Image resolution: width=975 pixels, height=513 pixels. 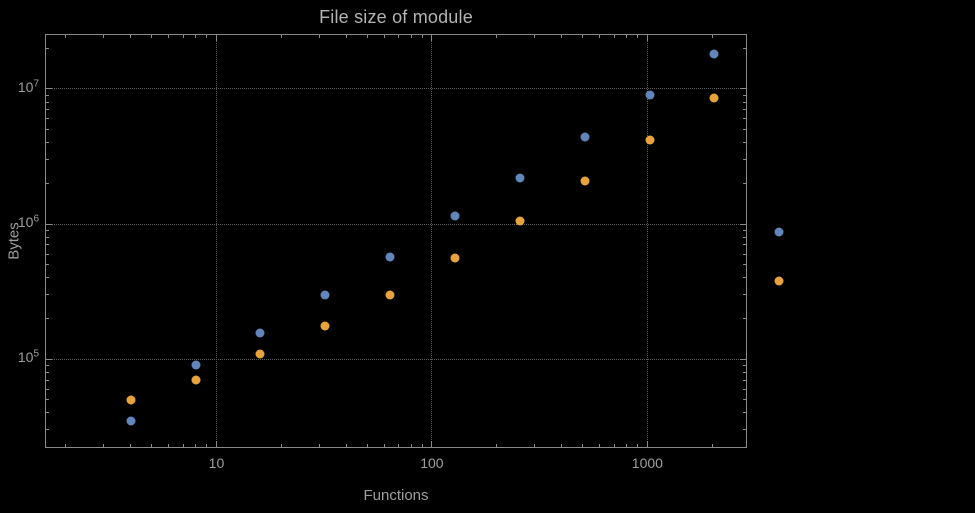 I want to click on x-axis-label: Functions, so click(x=396, y=495).